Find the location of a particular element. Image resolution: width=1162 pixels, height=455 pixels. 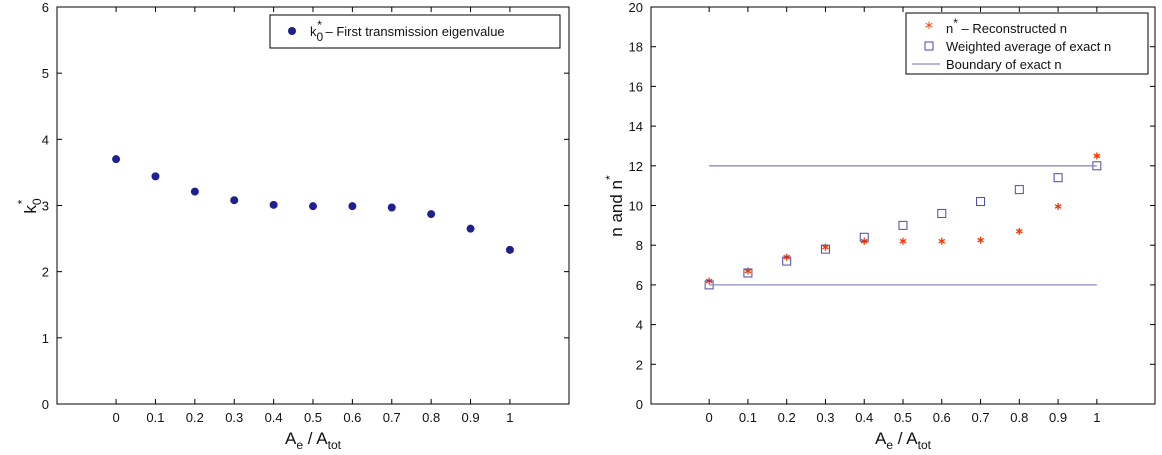

y-tick-label: 16 is located at coordinates (636, 86).